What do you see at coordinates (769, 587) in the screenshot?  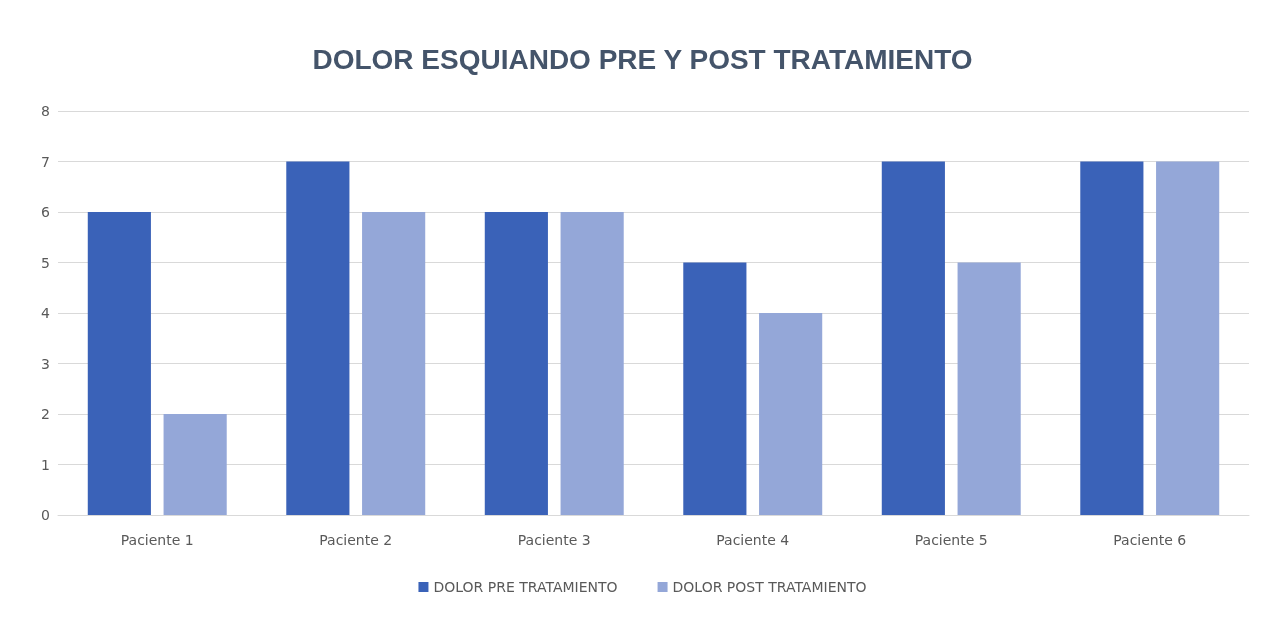 I see `legend-label: DOLOR POST TRATAMIENTO` at bounding box center [769, 587].